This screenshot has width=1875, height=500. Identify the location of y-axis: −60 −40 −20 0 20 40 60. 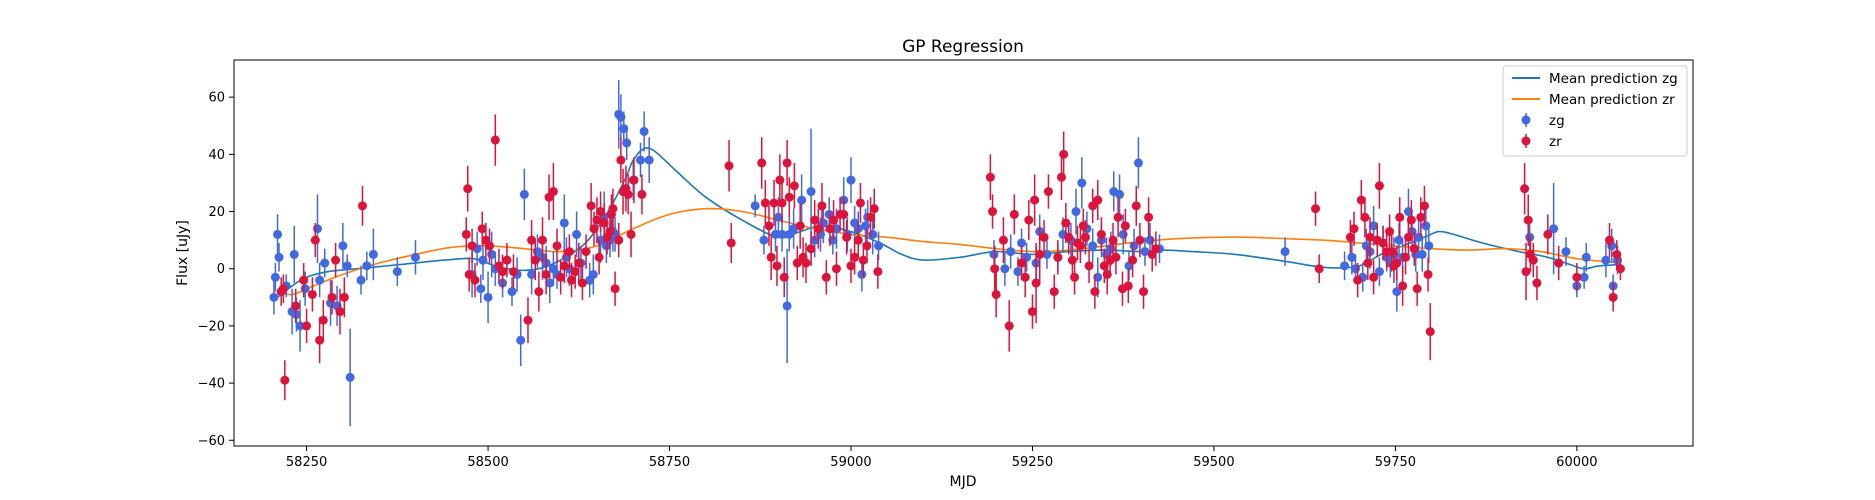
(216, 270).